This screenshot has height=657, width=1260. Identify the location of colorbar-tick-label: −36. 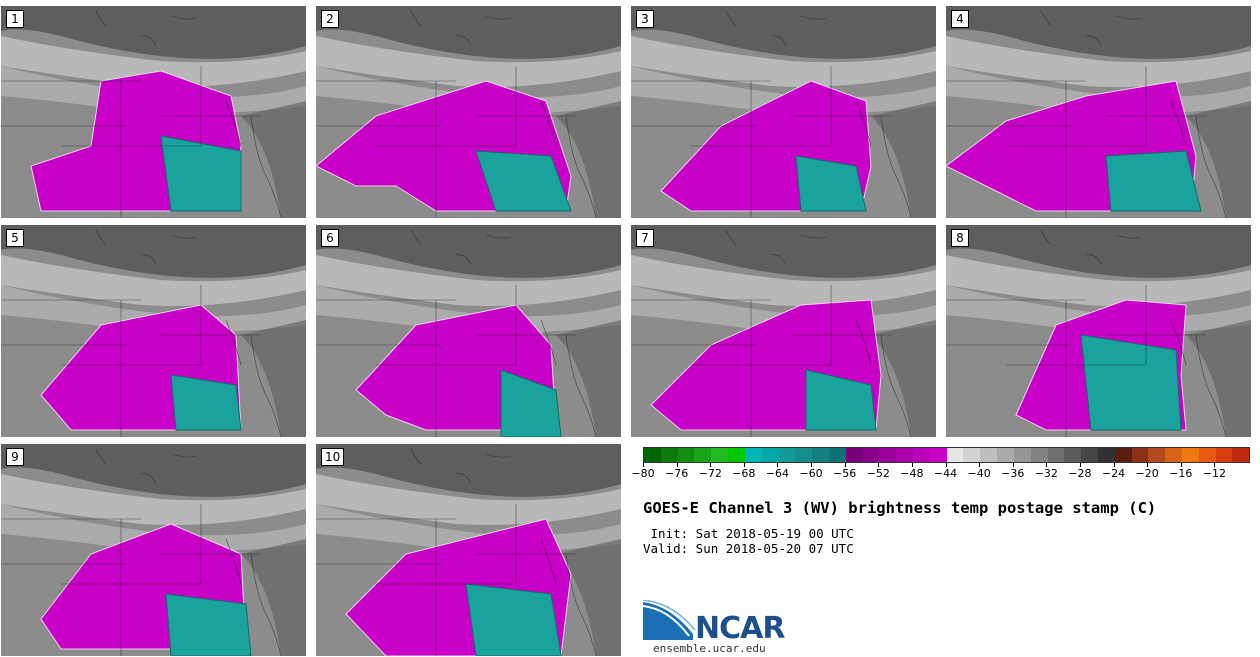
(1013, 473).